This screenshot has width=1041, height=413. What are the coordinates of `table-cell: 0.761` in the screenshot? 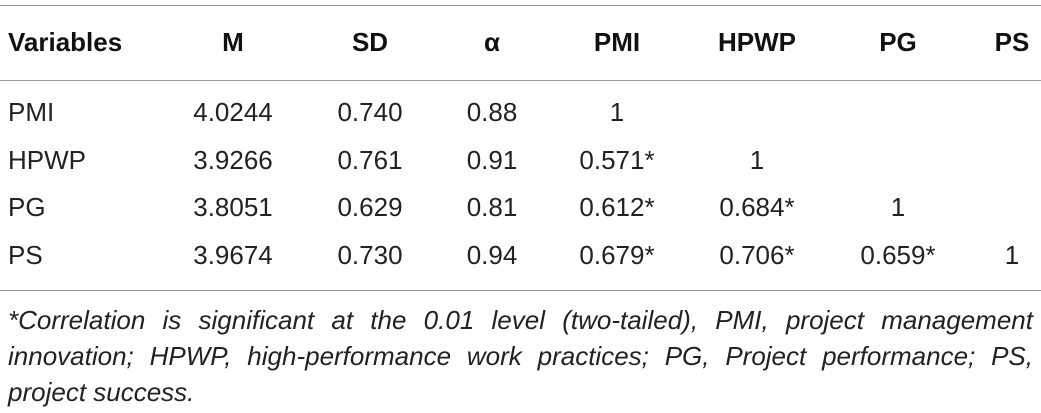 It's located at (370, 159).